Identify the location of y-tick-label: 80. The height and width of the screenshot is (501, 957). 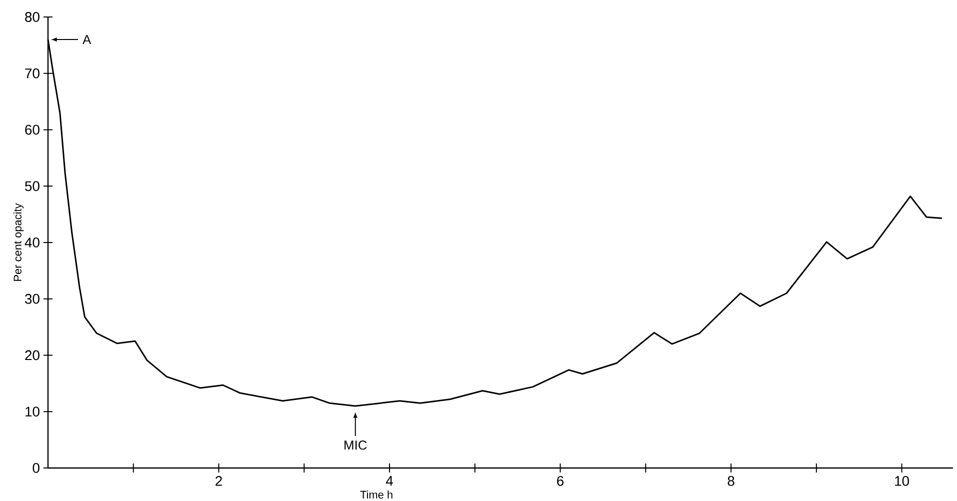
(32, 17).